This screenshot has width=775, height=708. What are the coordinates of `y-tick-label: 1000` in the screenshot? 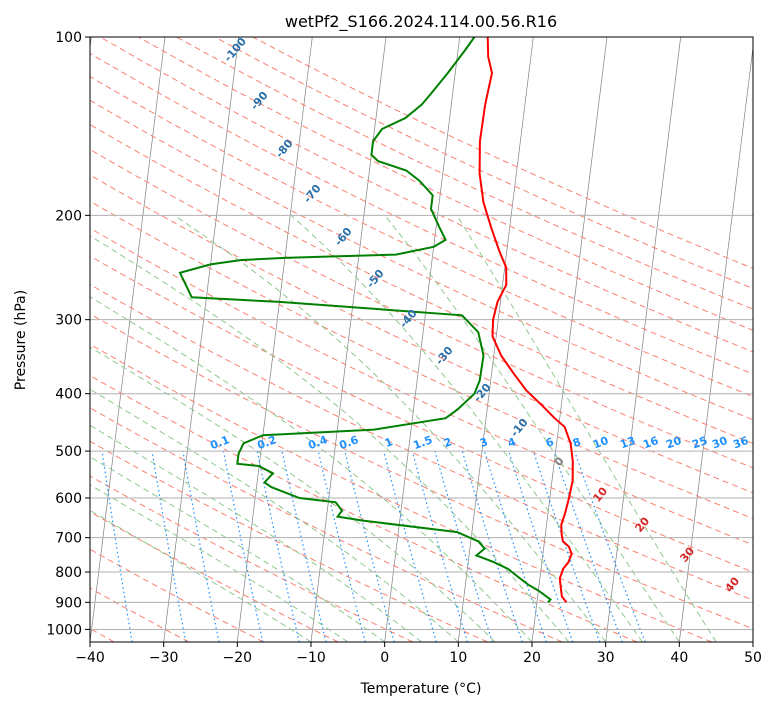 It's located at (64, 630).